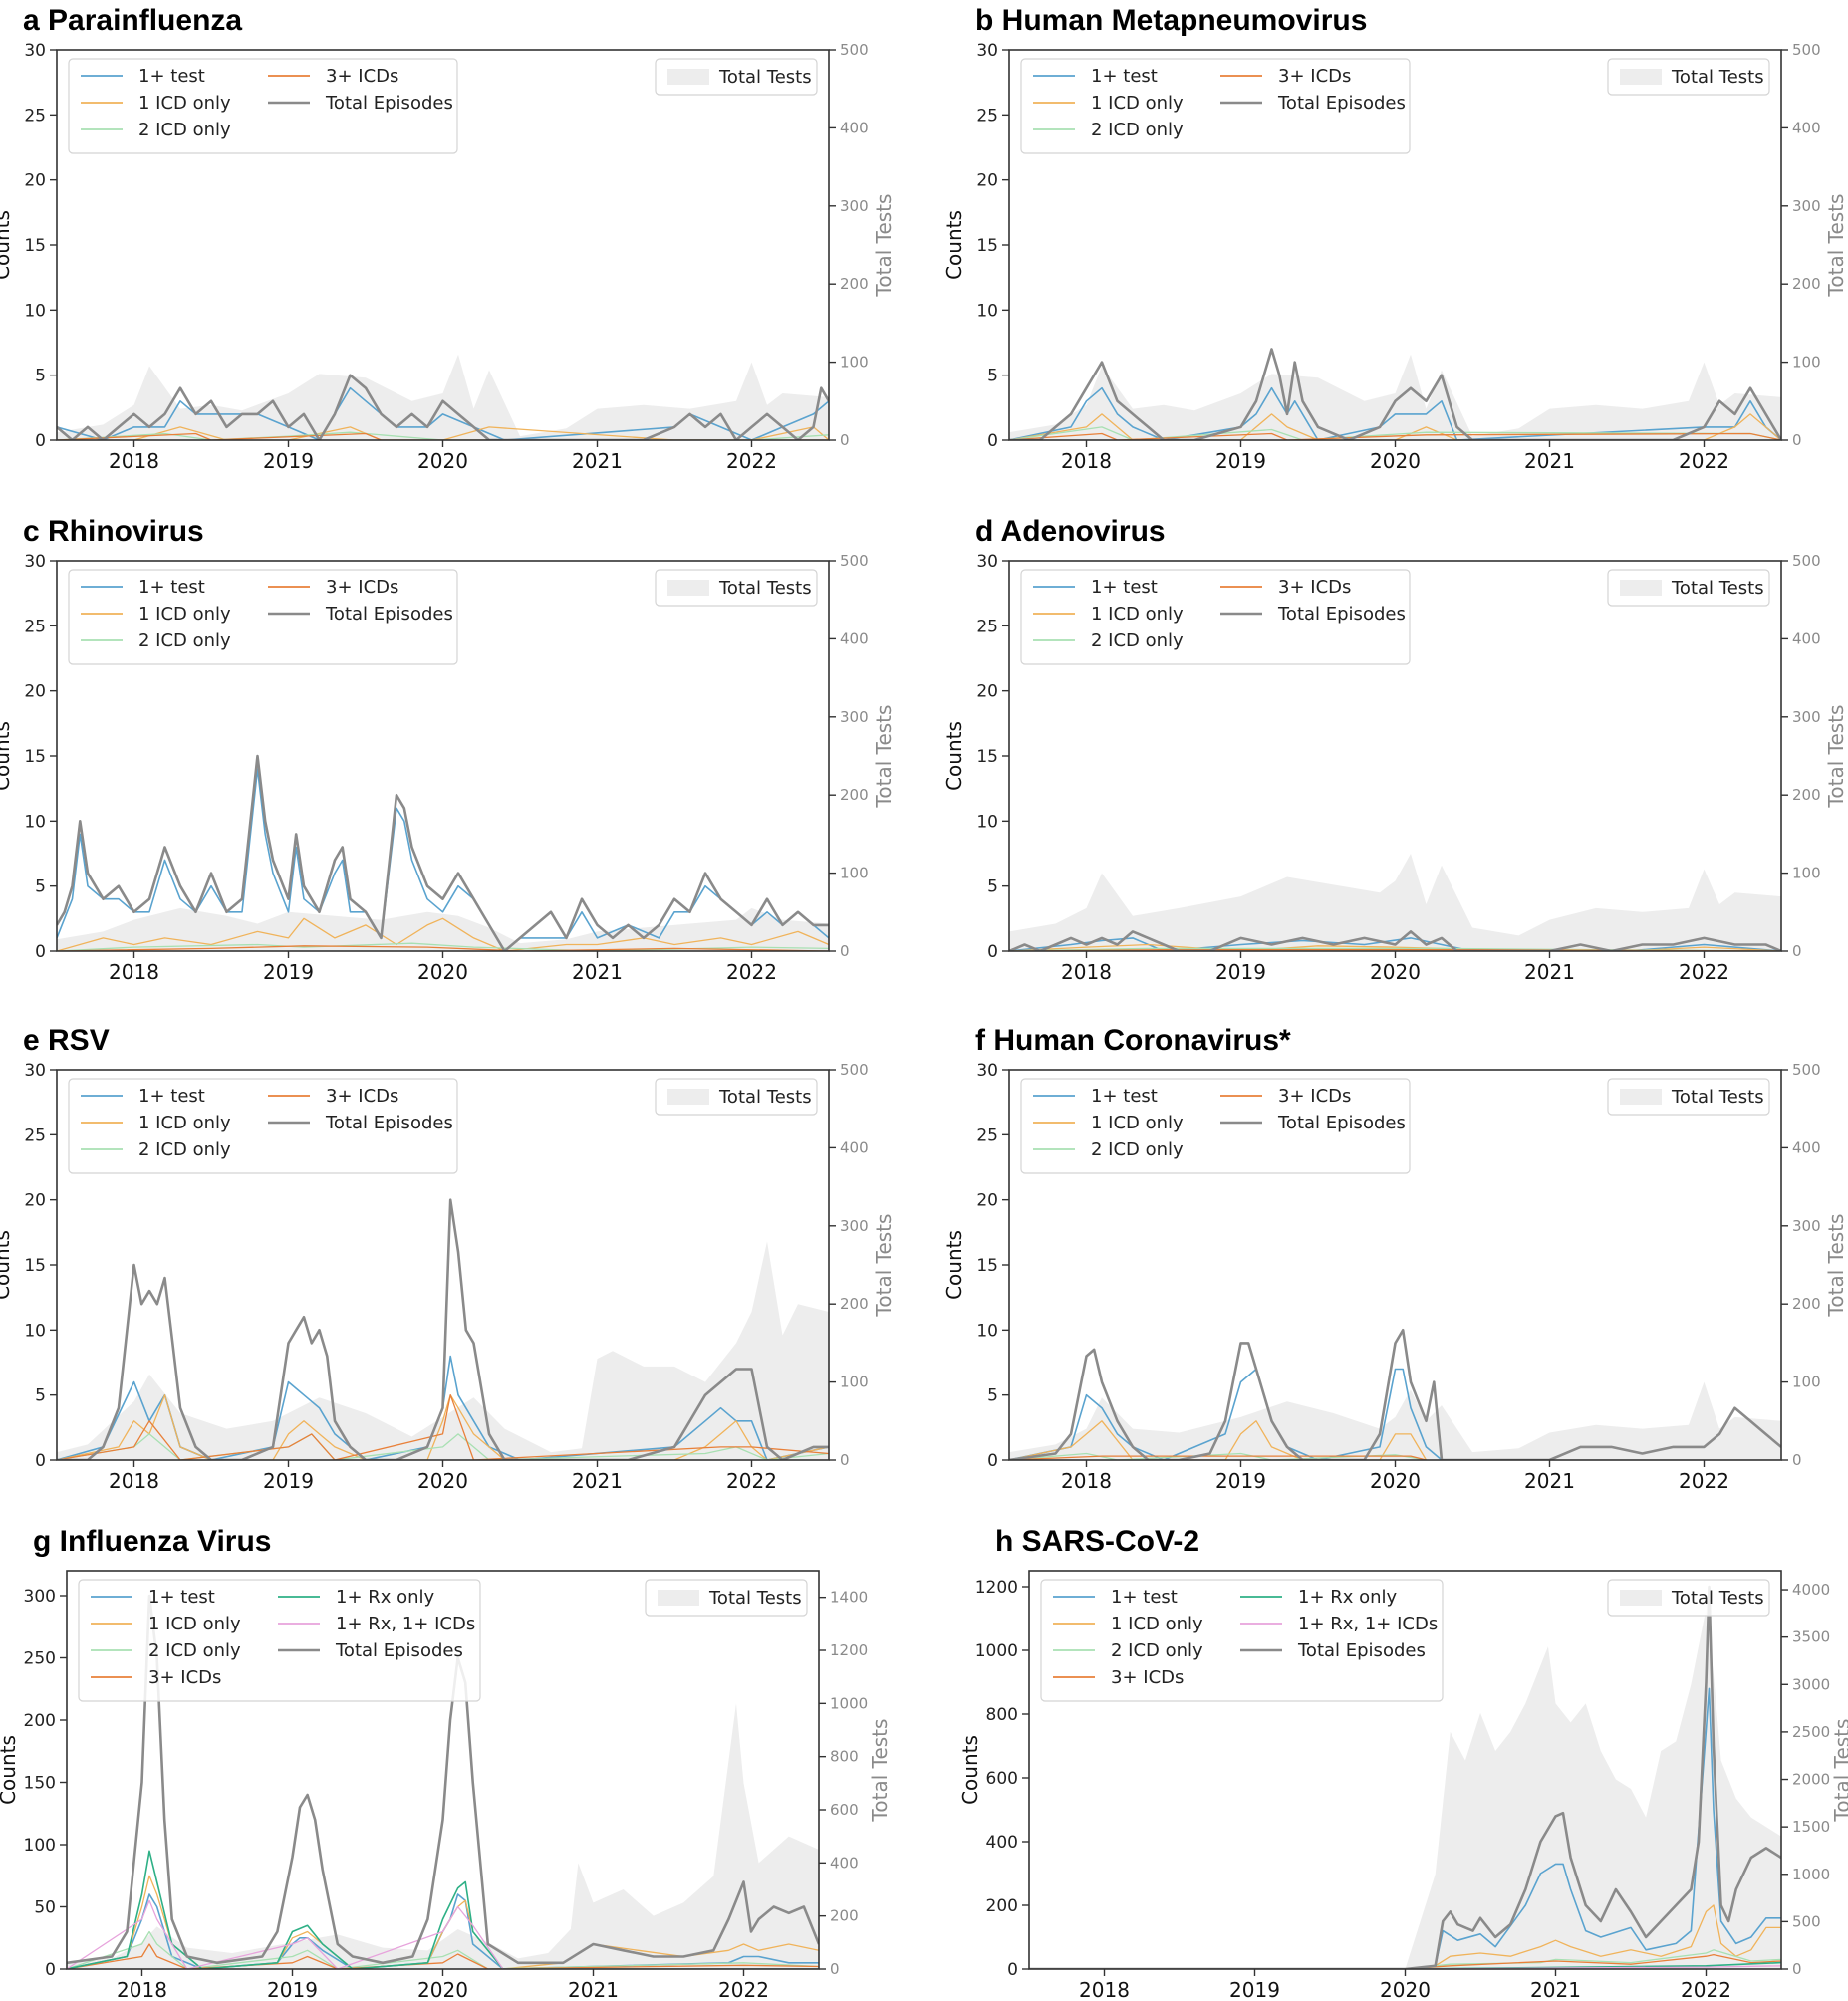 The image size is (1848, 2001). I want to click on series-line-rxicd, so click(443, 1934).